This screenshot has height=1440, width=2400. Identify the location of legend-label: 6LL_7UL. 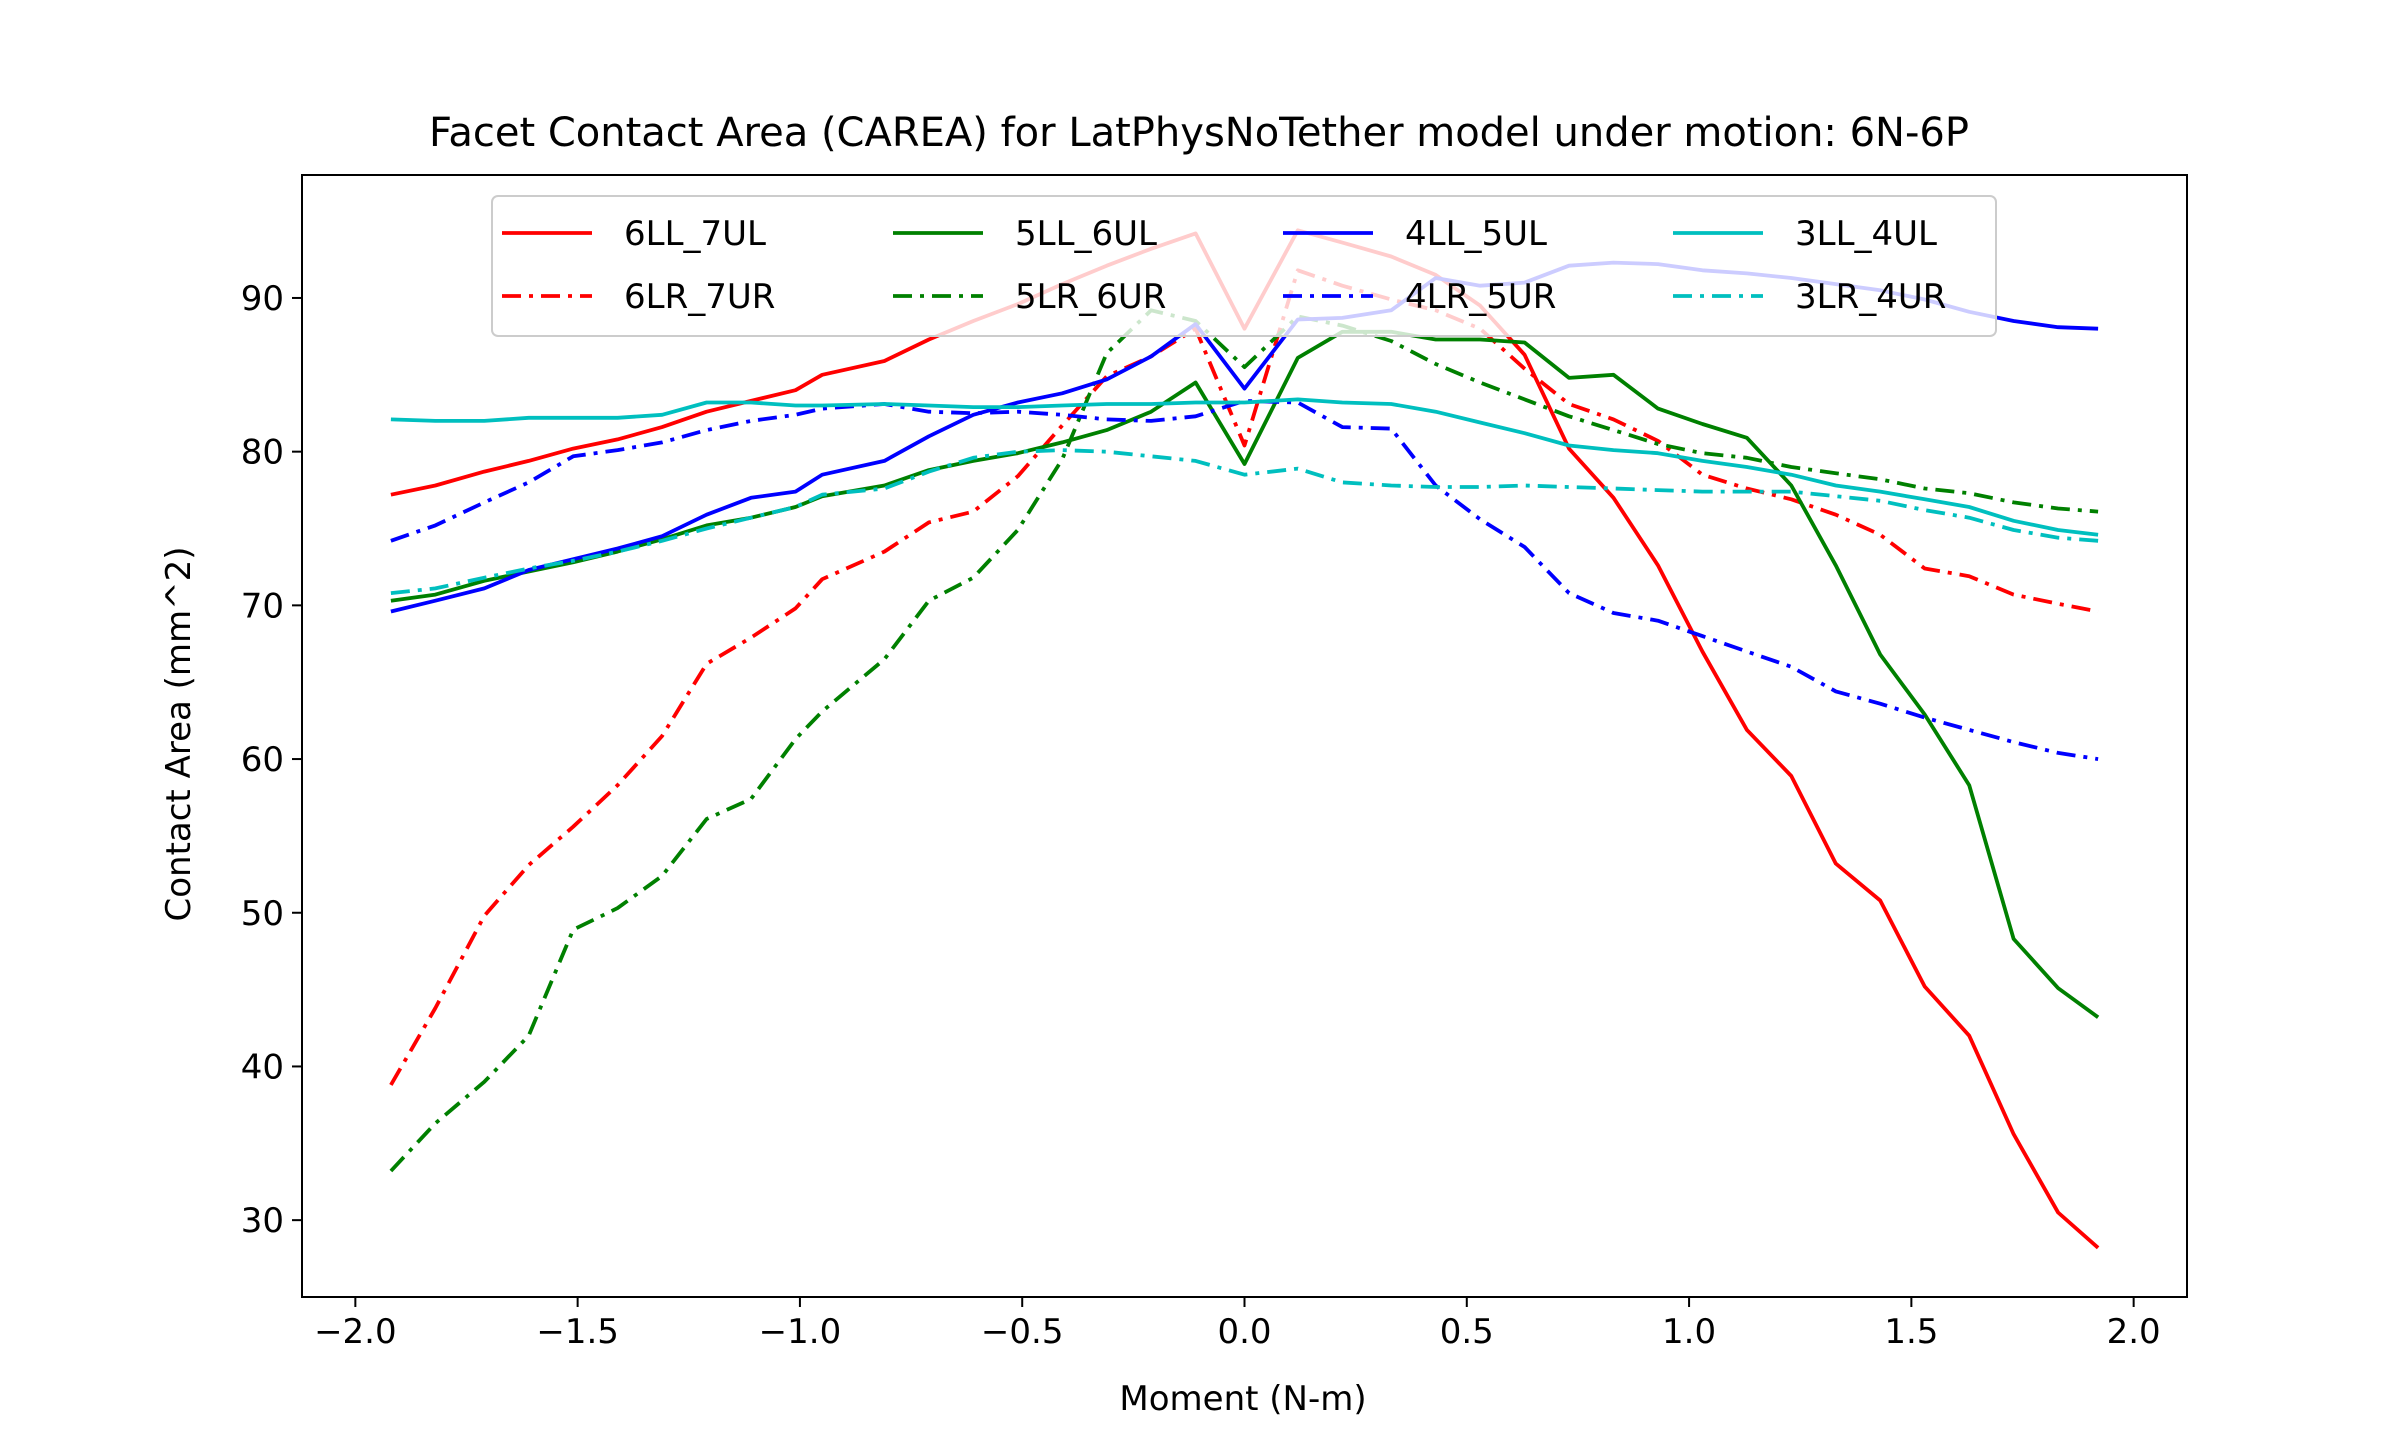
(695, 234).